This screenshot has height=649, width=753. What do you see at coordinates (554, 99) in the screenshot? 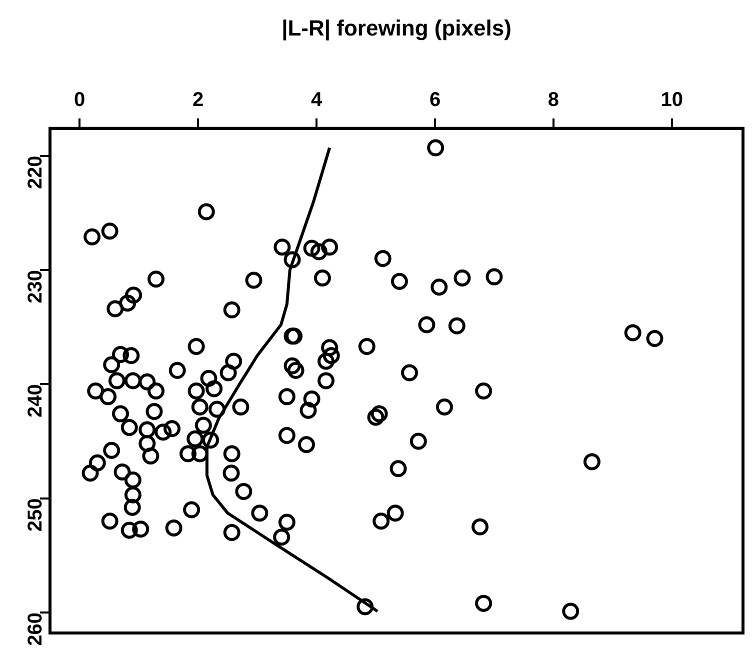
I see `x-tick-label: 8` at bounding box center [554, 99].